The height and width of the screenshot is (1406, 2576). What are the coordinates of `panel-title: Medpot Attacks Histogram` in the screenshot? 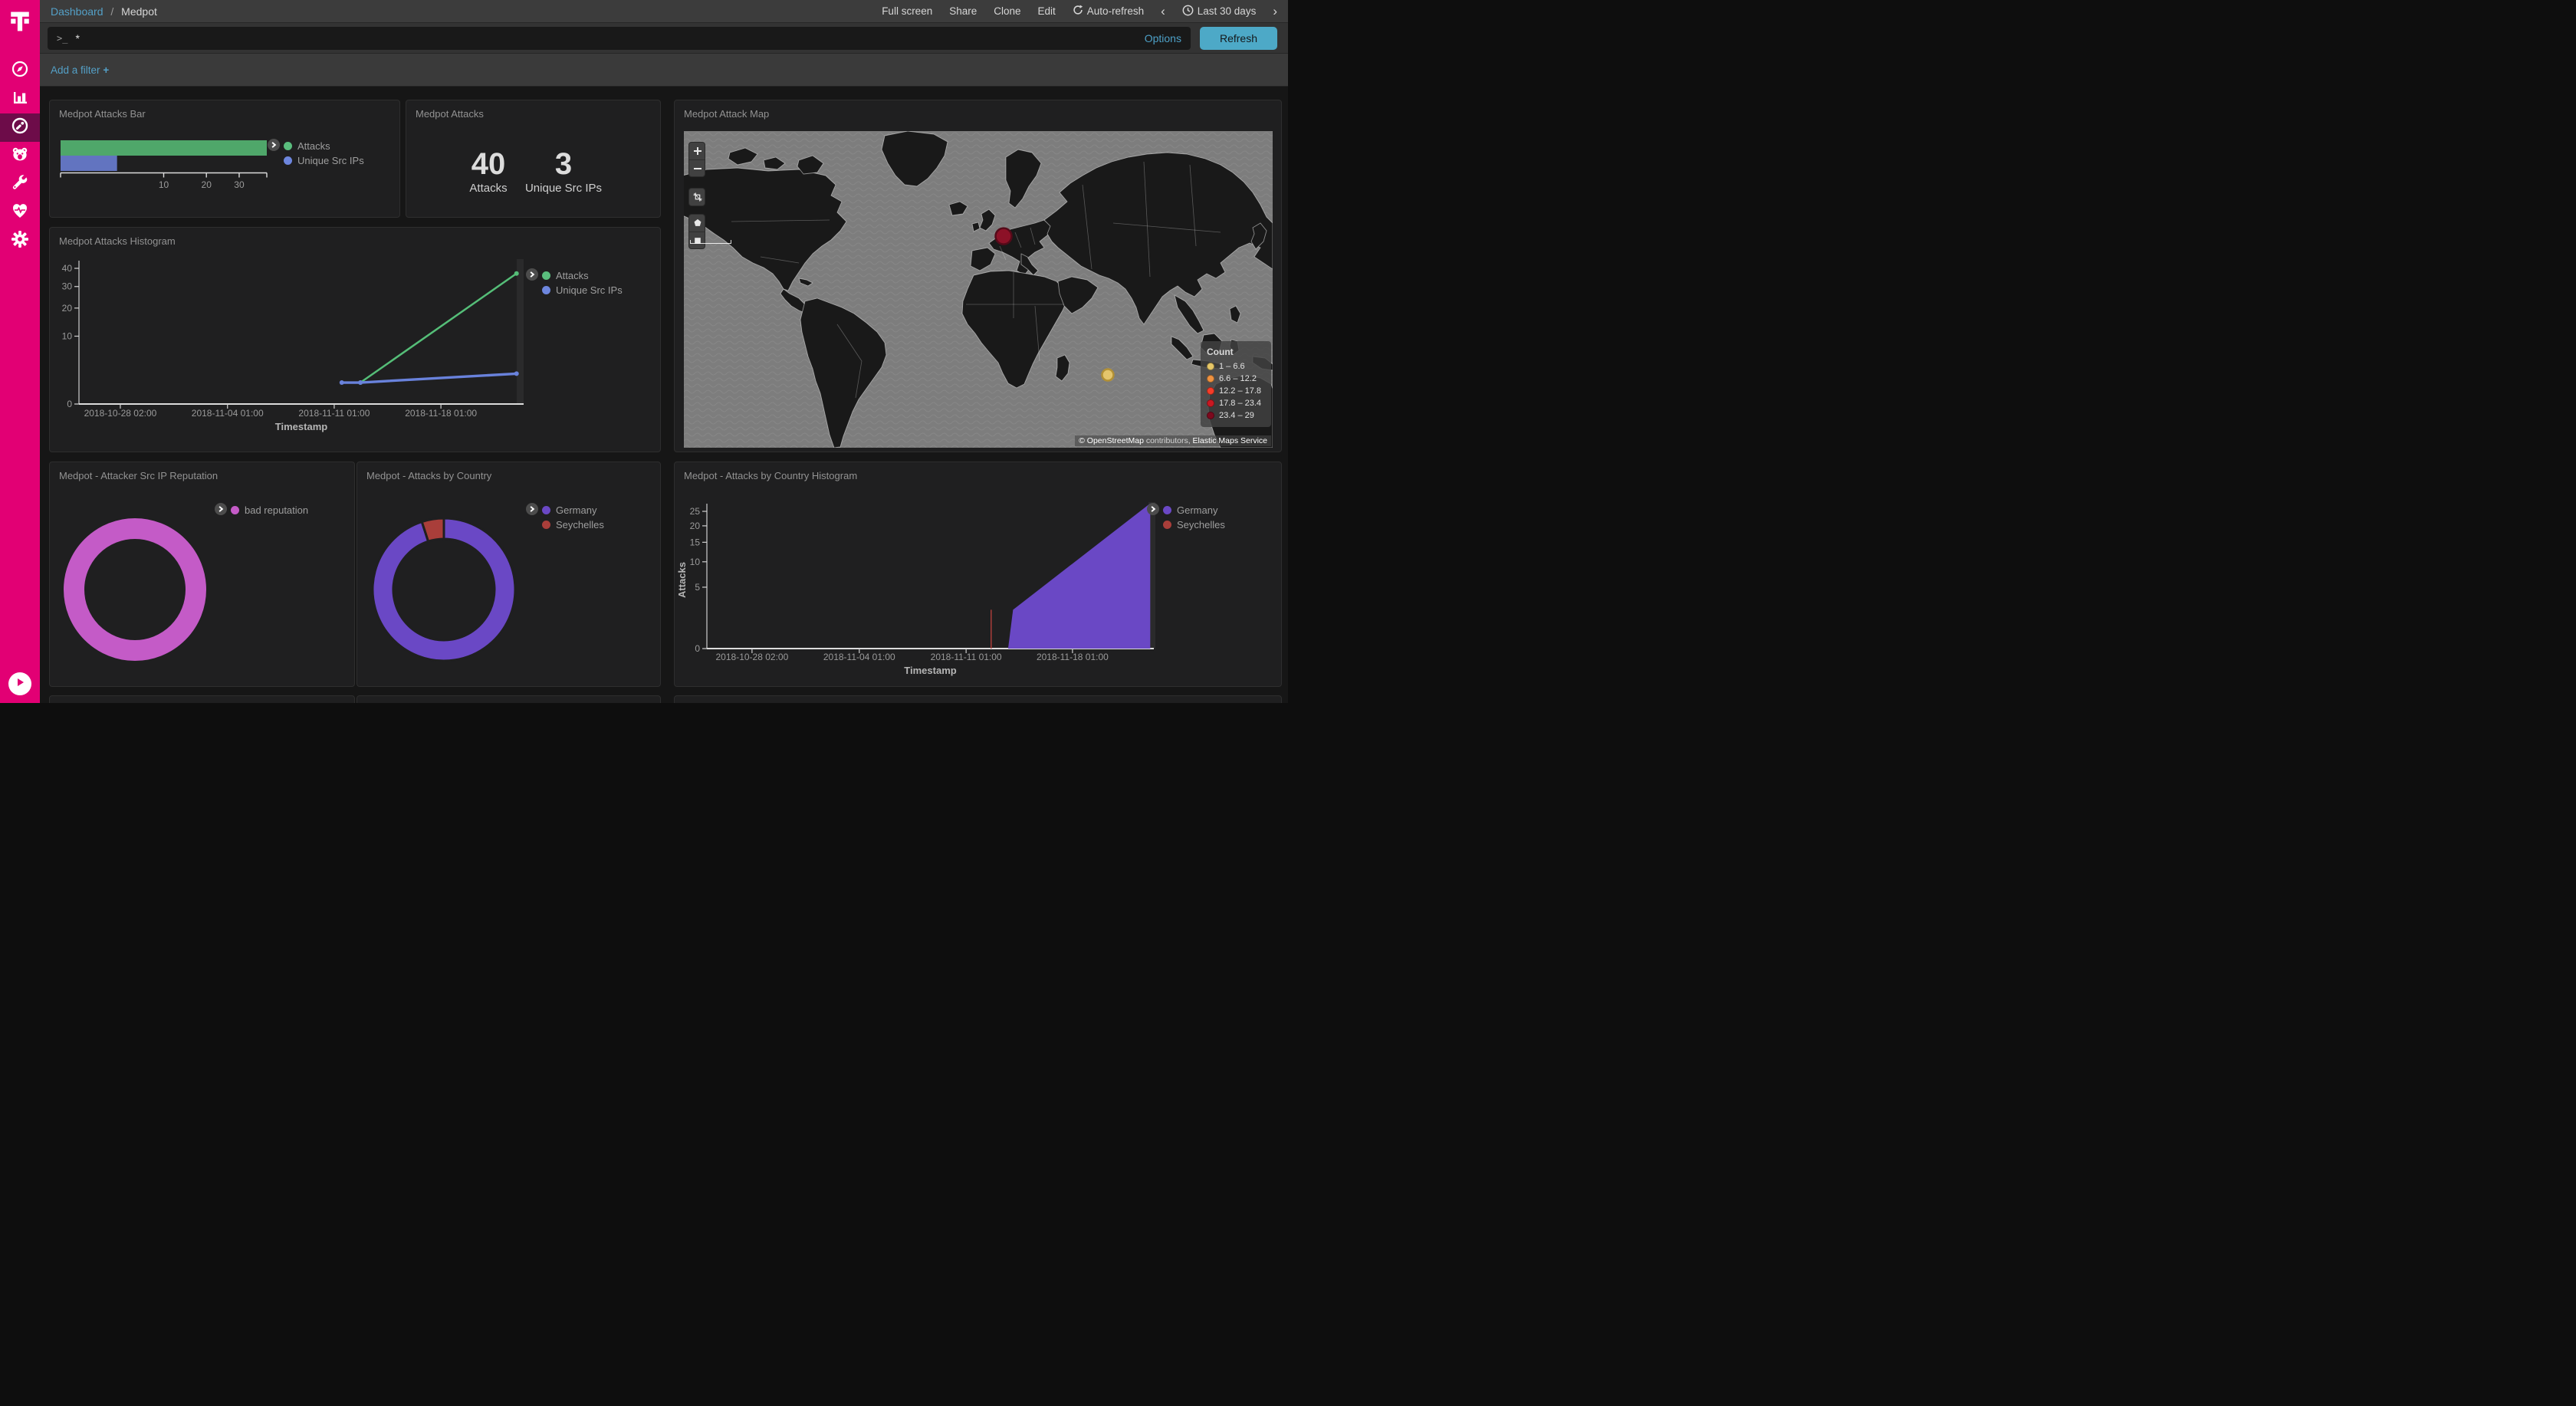 It's located at (118, 241).